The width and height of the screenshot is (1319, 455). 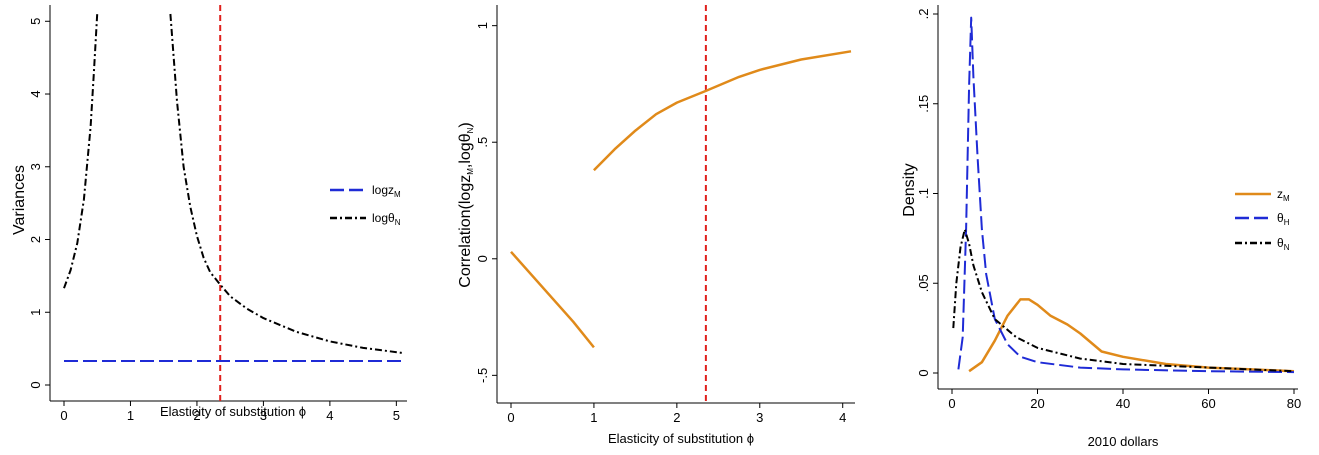 I want to click on legend-label: logzM, so click(x=386, y=191).